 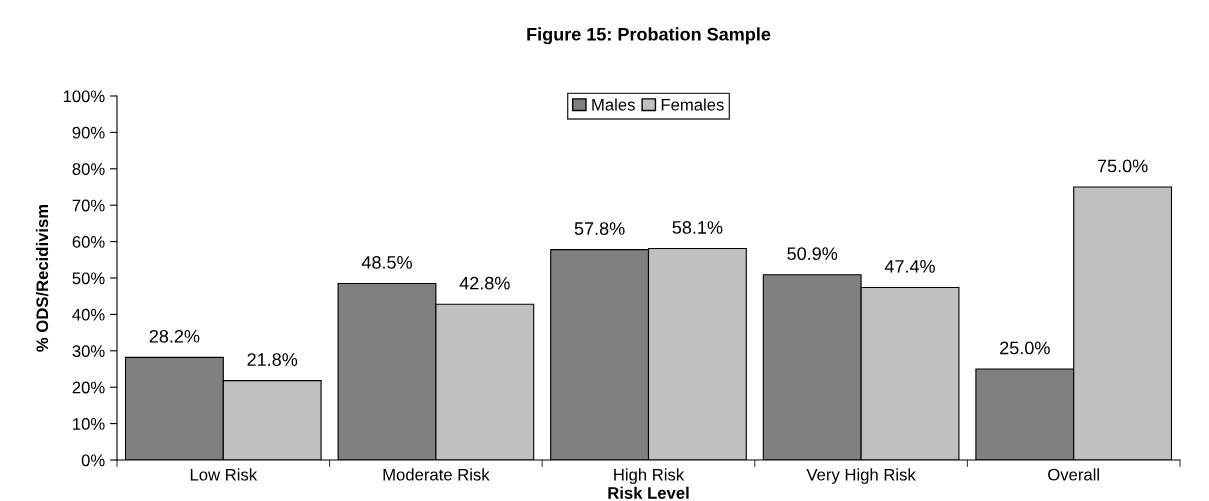 I want to click on data-label: 57.8%, so click(x=599, y=228).